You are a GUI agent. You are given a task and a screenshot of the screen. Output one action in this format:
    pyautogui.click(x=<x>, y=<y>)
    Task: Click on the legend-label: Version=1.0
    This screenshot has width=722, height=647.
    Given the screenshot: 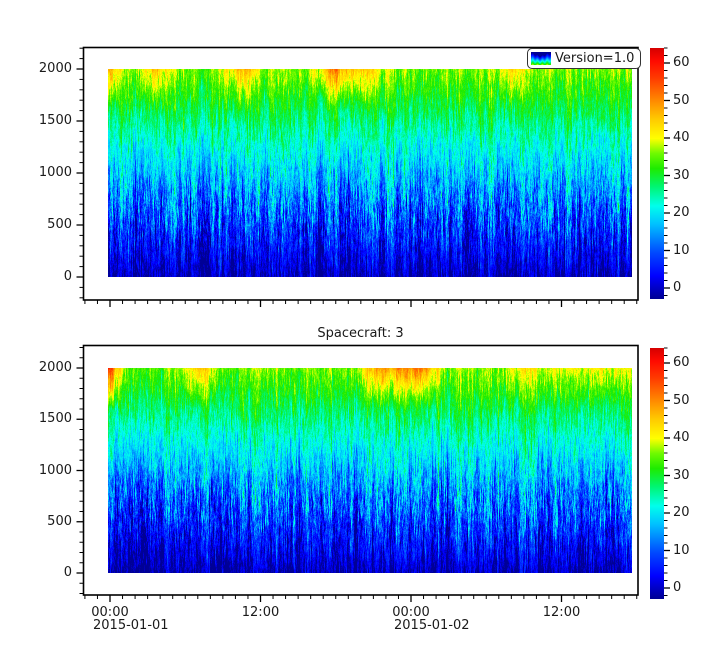 What is the action you would take?
    pyautogui.click(x=595, y=58)
    